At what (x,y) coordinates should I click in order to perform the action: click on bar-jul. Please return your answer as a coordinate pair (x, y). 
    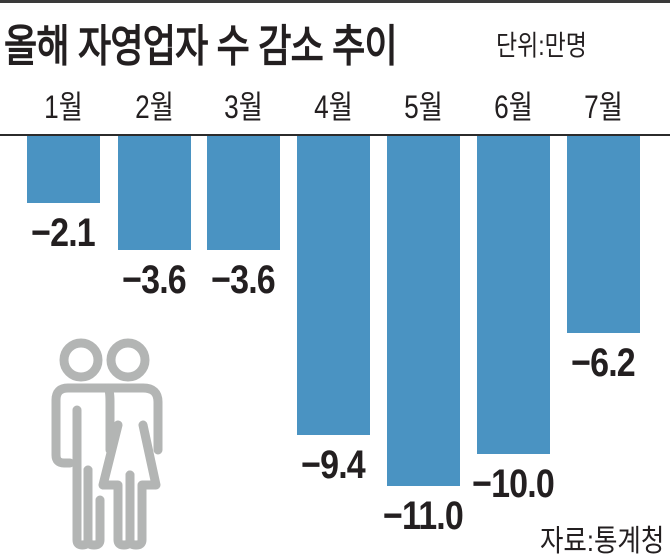
    Looking at the image, I should click on (603, 235).